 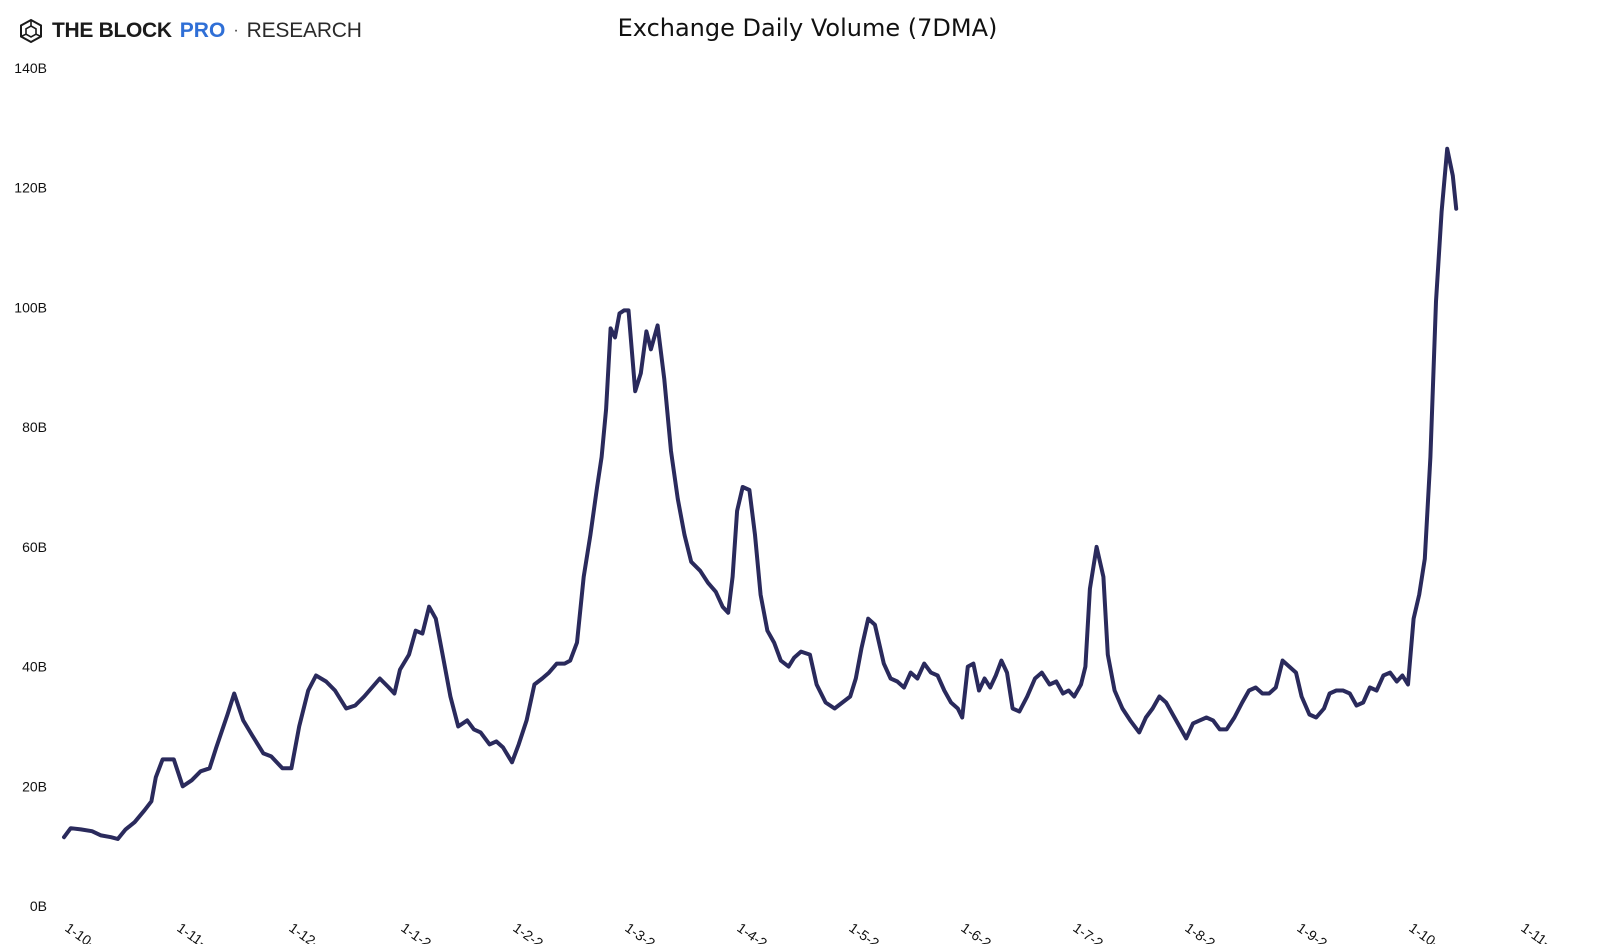 I want to click on y-tick-label: 20B, so click(x=34, y=786).